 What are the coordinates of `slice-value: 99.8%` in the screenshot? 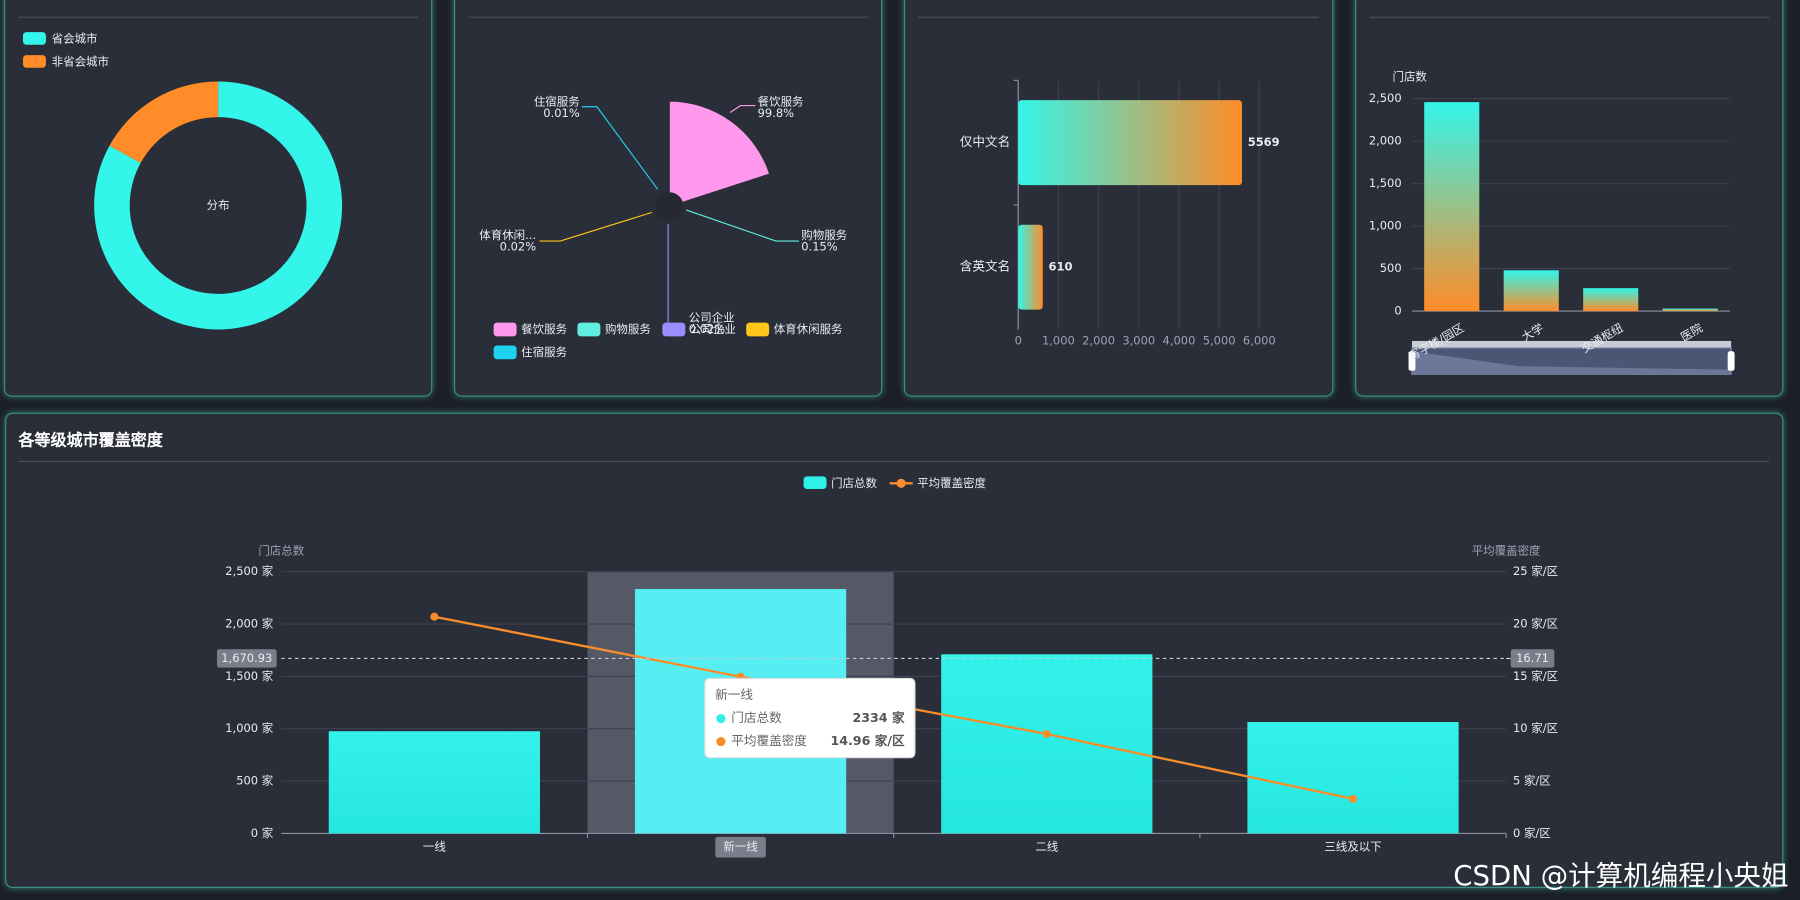 It's located at (776, 113).